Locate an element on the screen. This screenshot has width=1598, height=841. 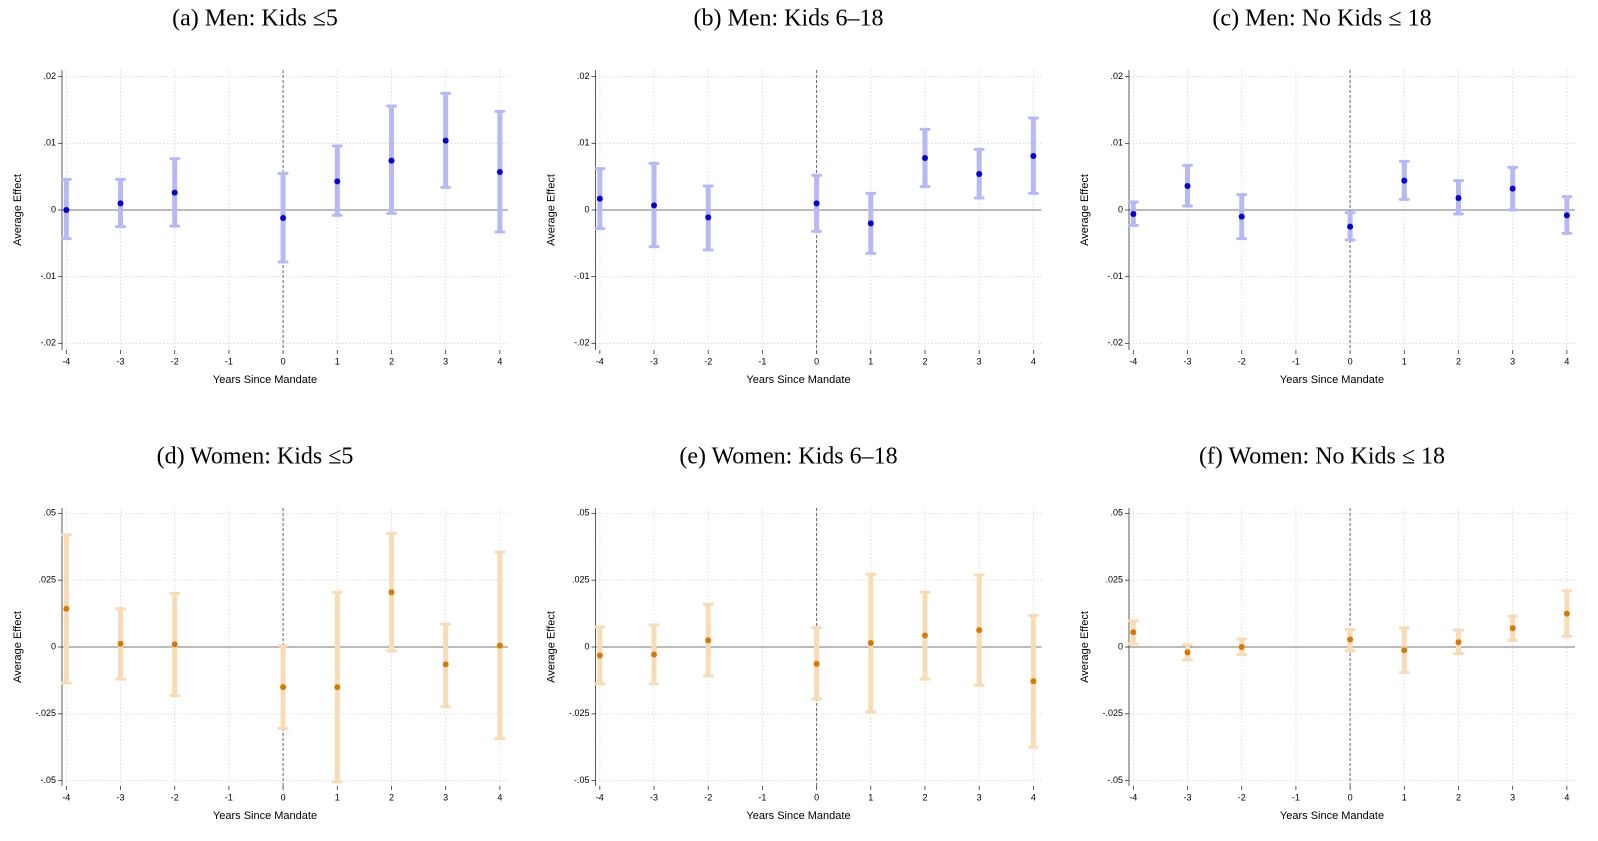
y-tick-label: .01 is located at coordinates (583, 143).